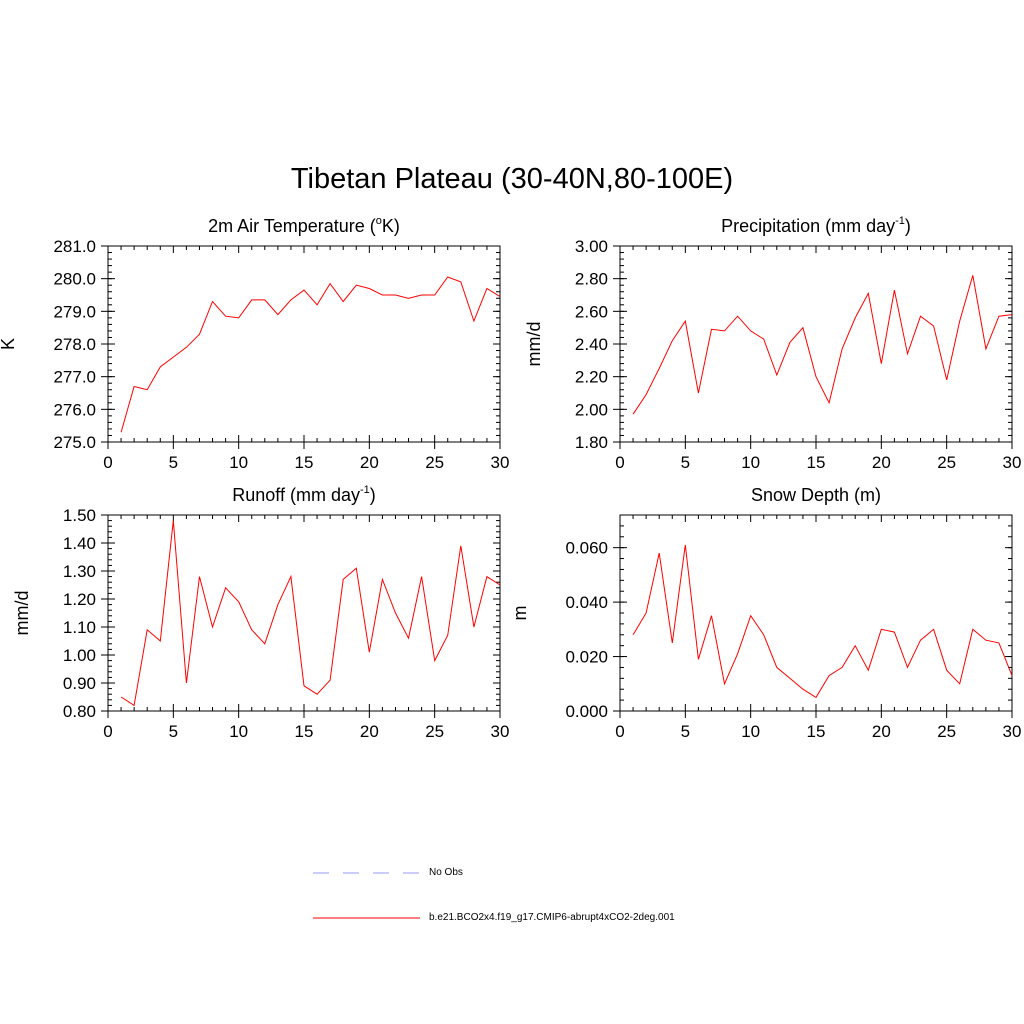 This screenshot has width=1024, height=1024. Describe the element at coordinates (586, 548) in the screenshot. I see `y-tick-label: 0.060` at that location.